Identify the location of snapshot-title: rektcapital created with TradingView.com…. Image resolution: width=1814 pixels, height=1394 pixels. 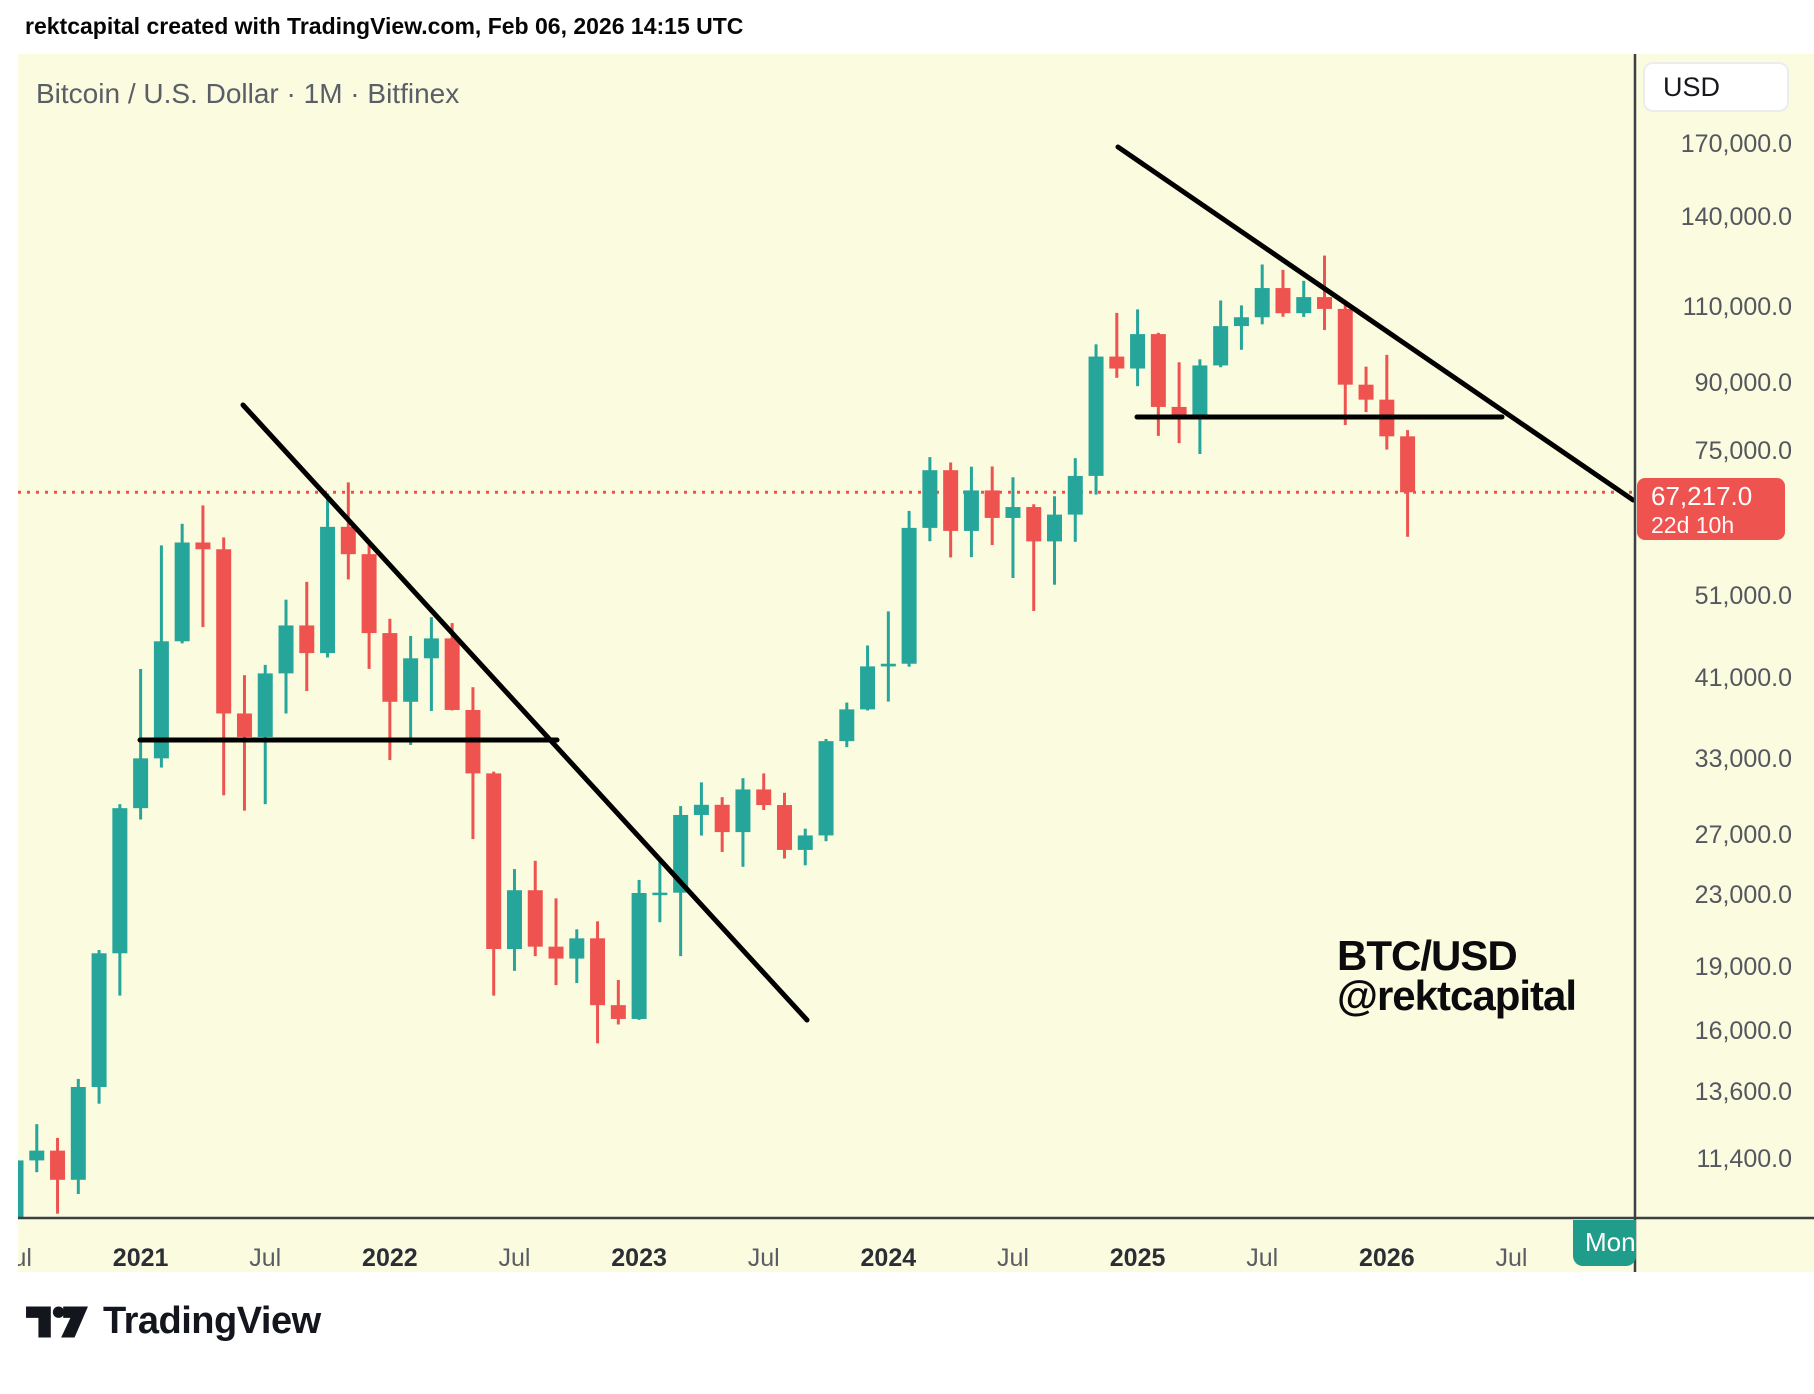
(384, 26).